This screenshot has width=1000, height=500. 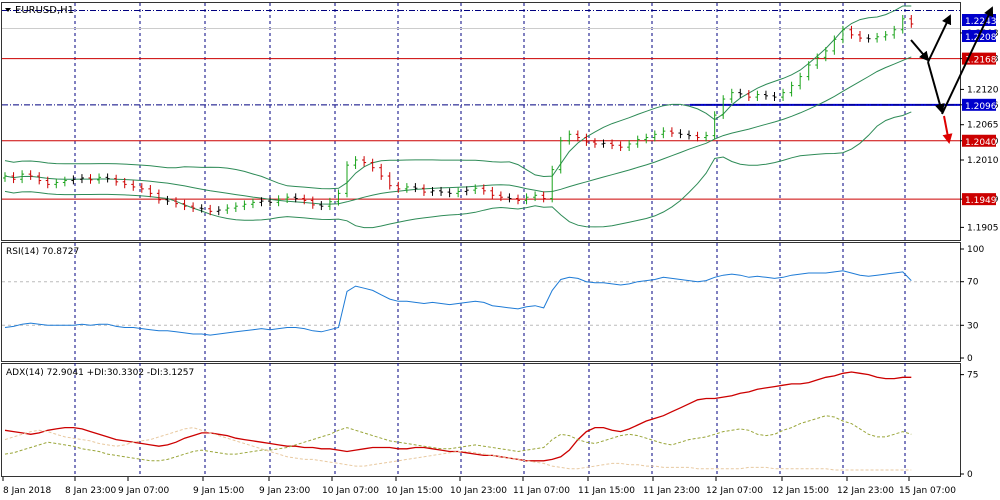 I want to click on price-badges: 1.2243 1.2208 1.2168 1.2096 1.2040 1.1949, so click(x=979, y=110).